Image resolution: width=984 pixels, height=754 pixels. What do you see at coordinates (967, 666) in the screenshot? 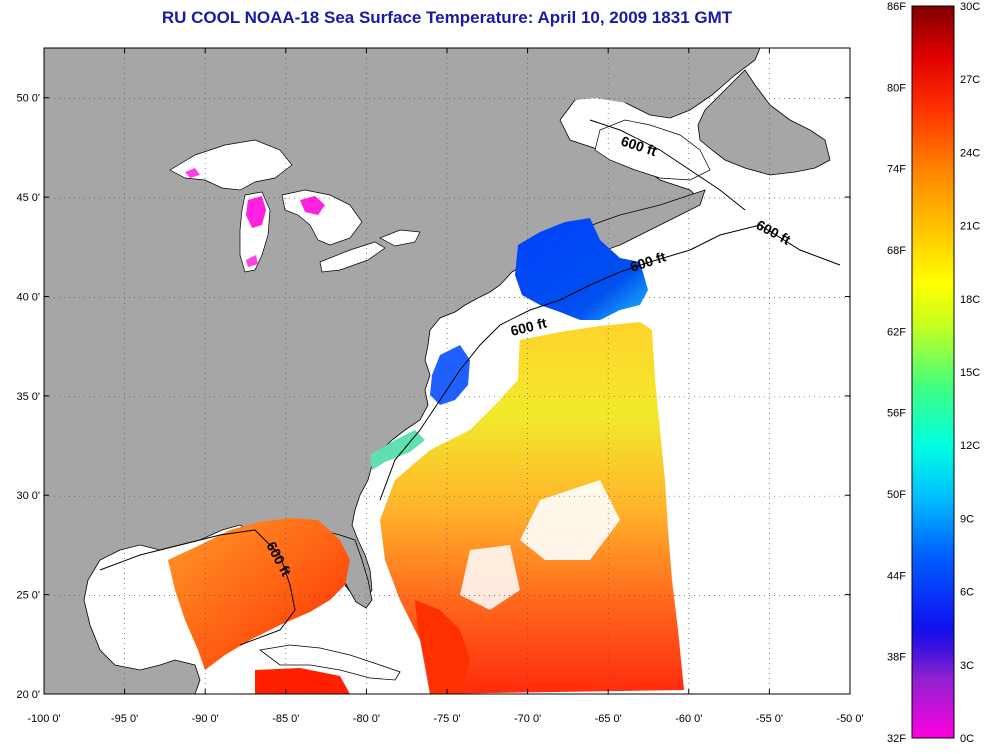
I see `colorbar-c-label: 3C` at bounding box center [967, 666].